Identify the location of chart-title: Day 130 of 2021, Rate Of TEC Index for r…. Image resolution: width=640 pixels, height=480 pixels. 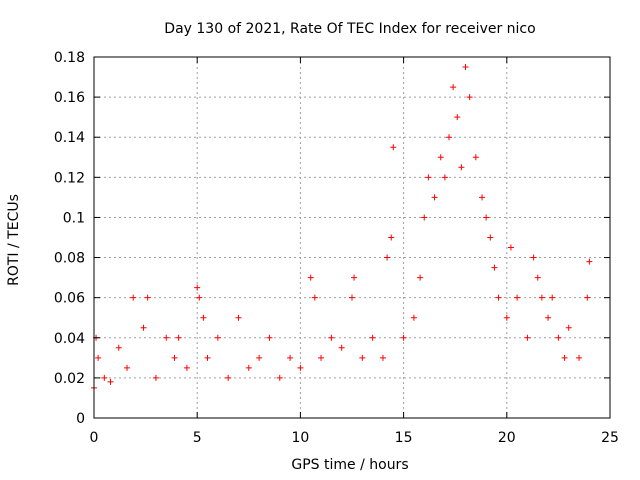
(349, 29).